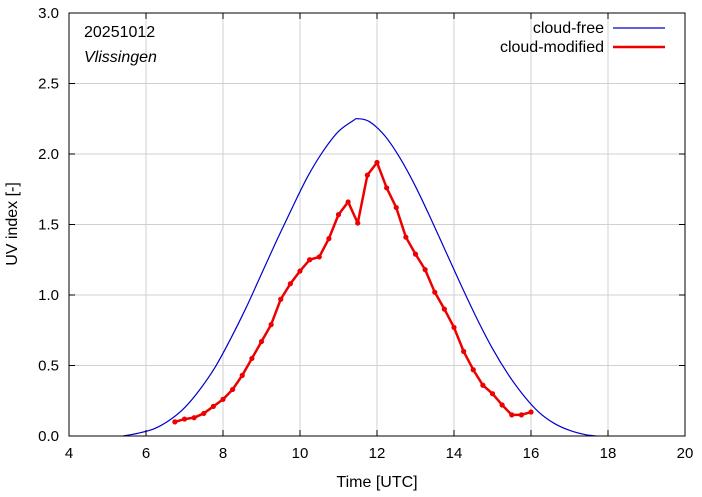 The height and width of the screenshot is (497, 702). I want to click on legend: cloud-free cloud-modified, so click(582, 38).